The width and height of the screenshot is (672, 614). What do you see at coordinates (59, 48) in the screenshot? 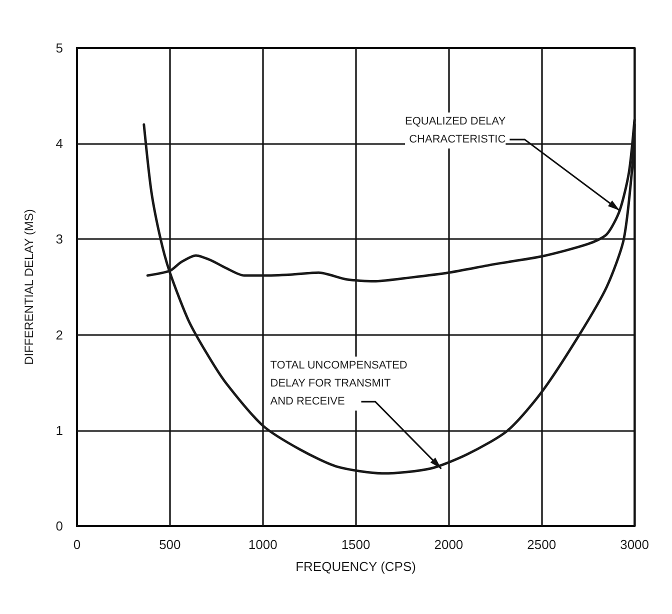
I see `y-tick-label: 5` at bounding box center [59, 48].